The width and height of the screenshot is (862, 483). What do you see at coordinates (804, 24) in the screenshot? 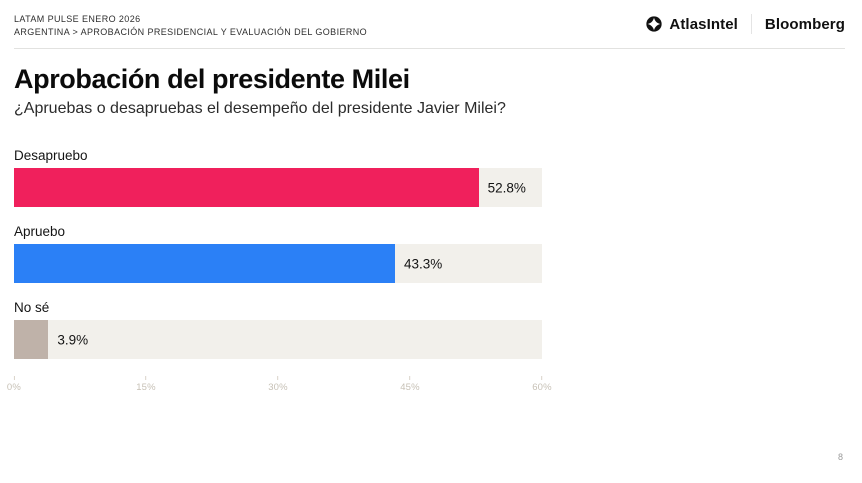
I see `bloomberg-wordmark: Bloomberg` at bounding box center [804, 24].